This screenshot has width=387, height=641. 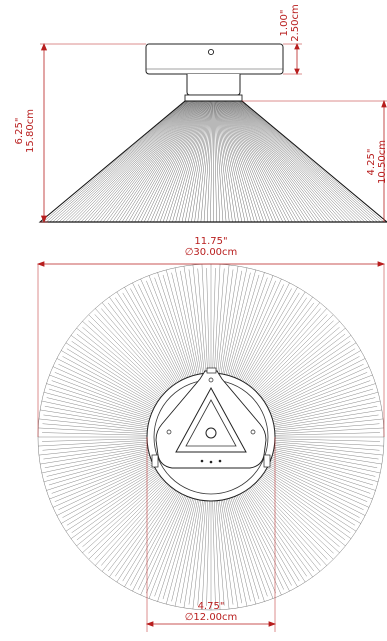 I want to click on shade-height-inches: 4.25", so click(x=371, y=162).